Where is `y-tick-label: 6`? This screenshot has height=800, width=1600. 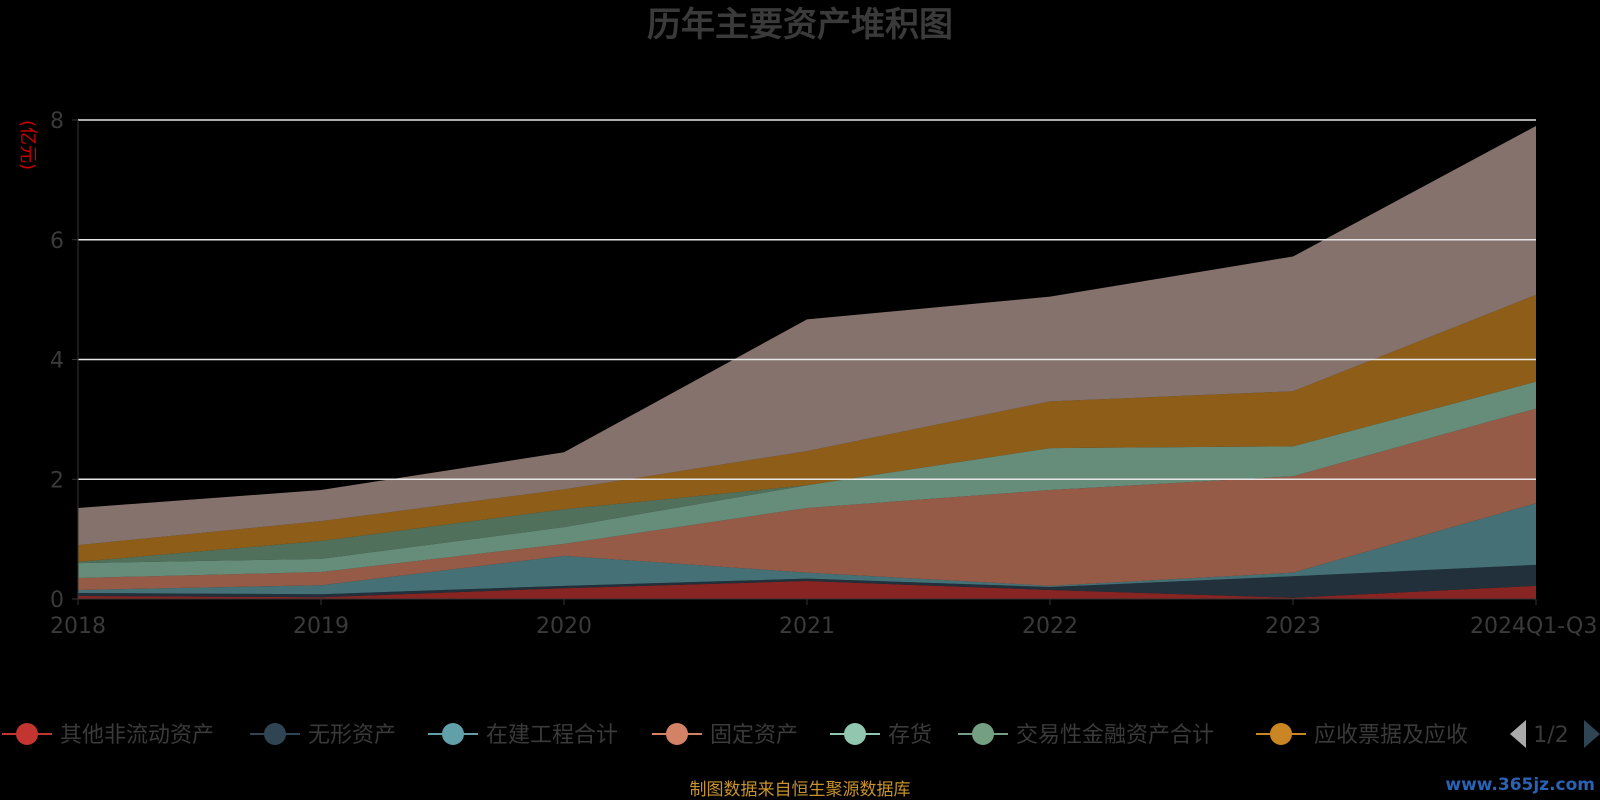
y-tick-label: 6 is located at coordinates (57, 241).